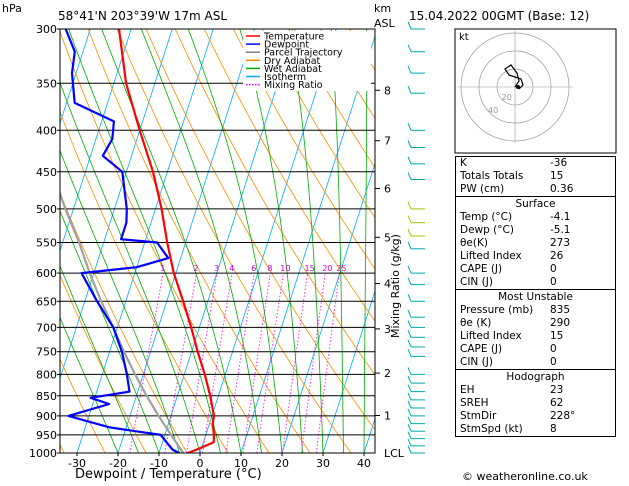  What do you see at coordinates (387, 373) in the screenshot?
I see `height-tick-label: 2` at bounding box center [387, 373].